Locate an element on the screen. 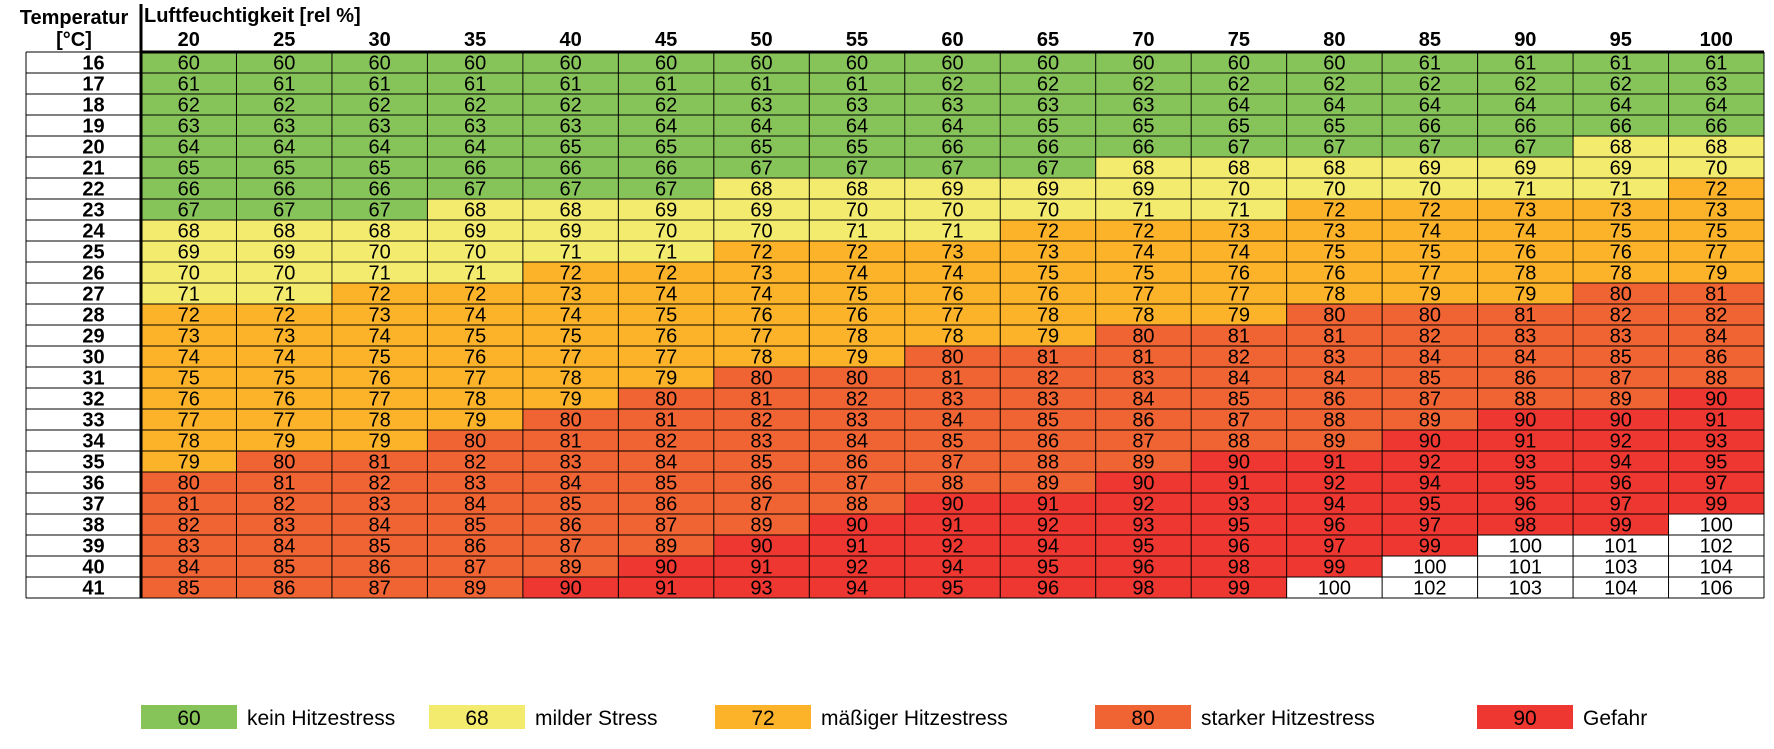  cell-value: 65 is located at coordinates (570, 148).